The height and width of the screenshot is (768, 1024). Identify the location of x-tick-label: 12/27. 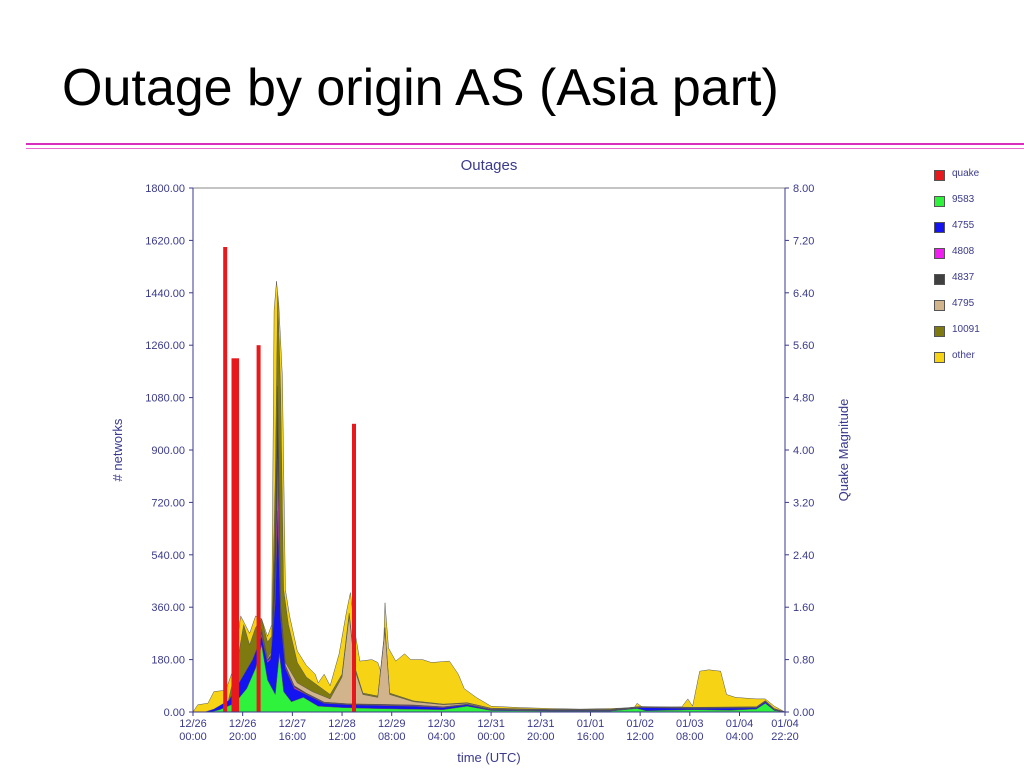
(293, 724).